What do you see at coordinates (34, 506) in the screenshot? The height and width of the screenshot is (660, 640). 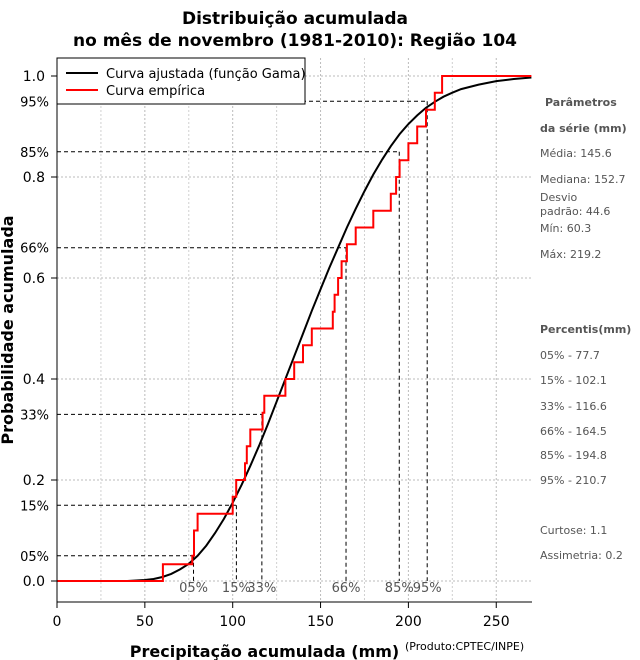 I see `percentile-y-label: 15%` at bounding box center [34, 506].